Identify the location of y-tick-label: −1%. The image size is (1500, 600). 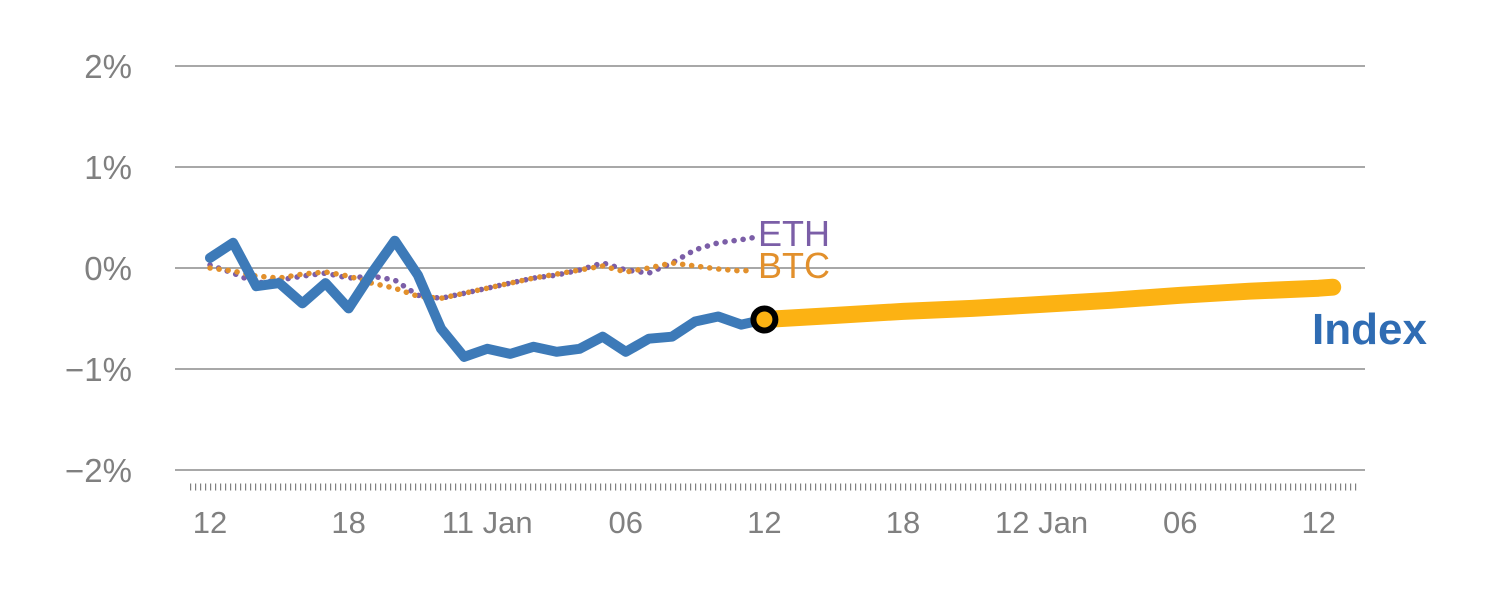
(98, 369).